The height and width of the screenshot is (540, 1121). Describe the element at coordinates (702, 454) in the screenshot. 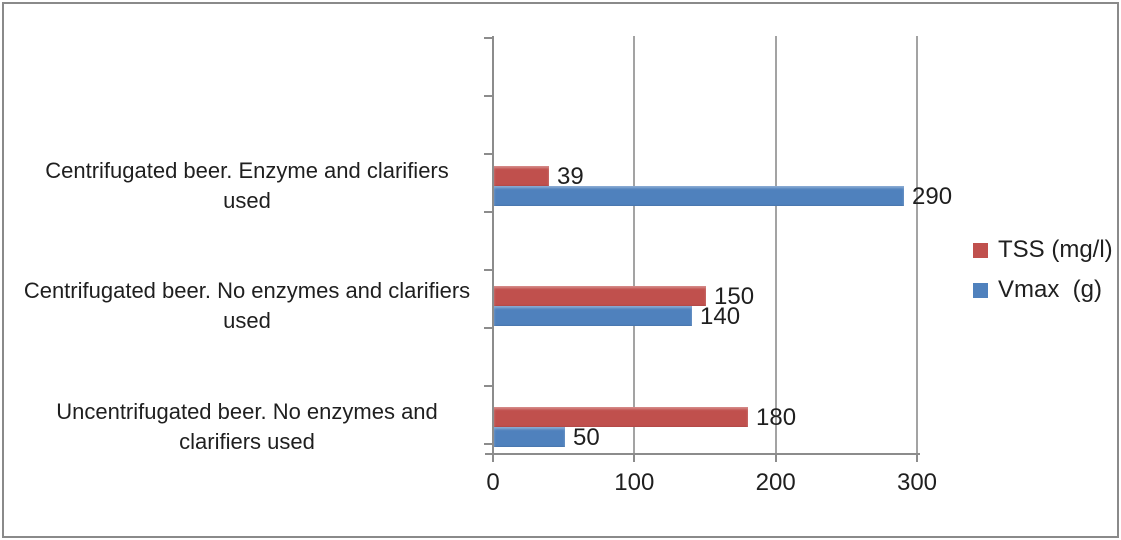

I see `x-axis-line` at that location.